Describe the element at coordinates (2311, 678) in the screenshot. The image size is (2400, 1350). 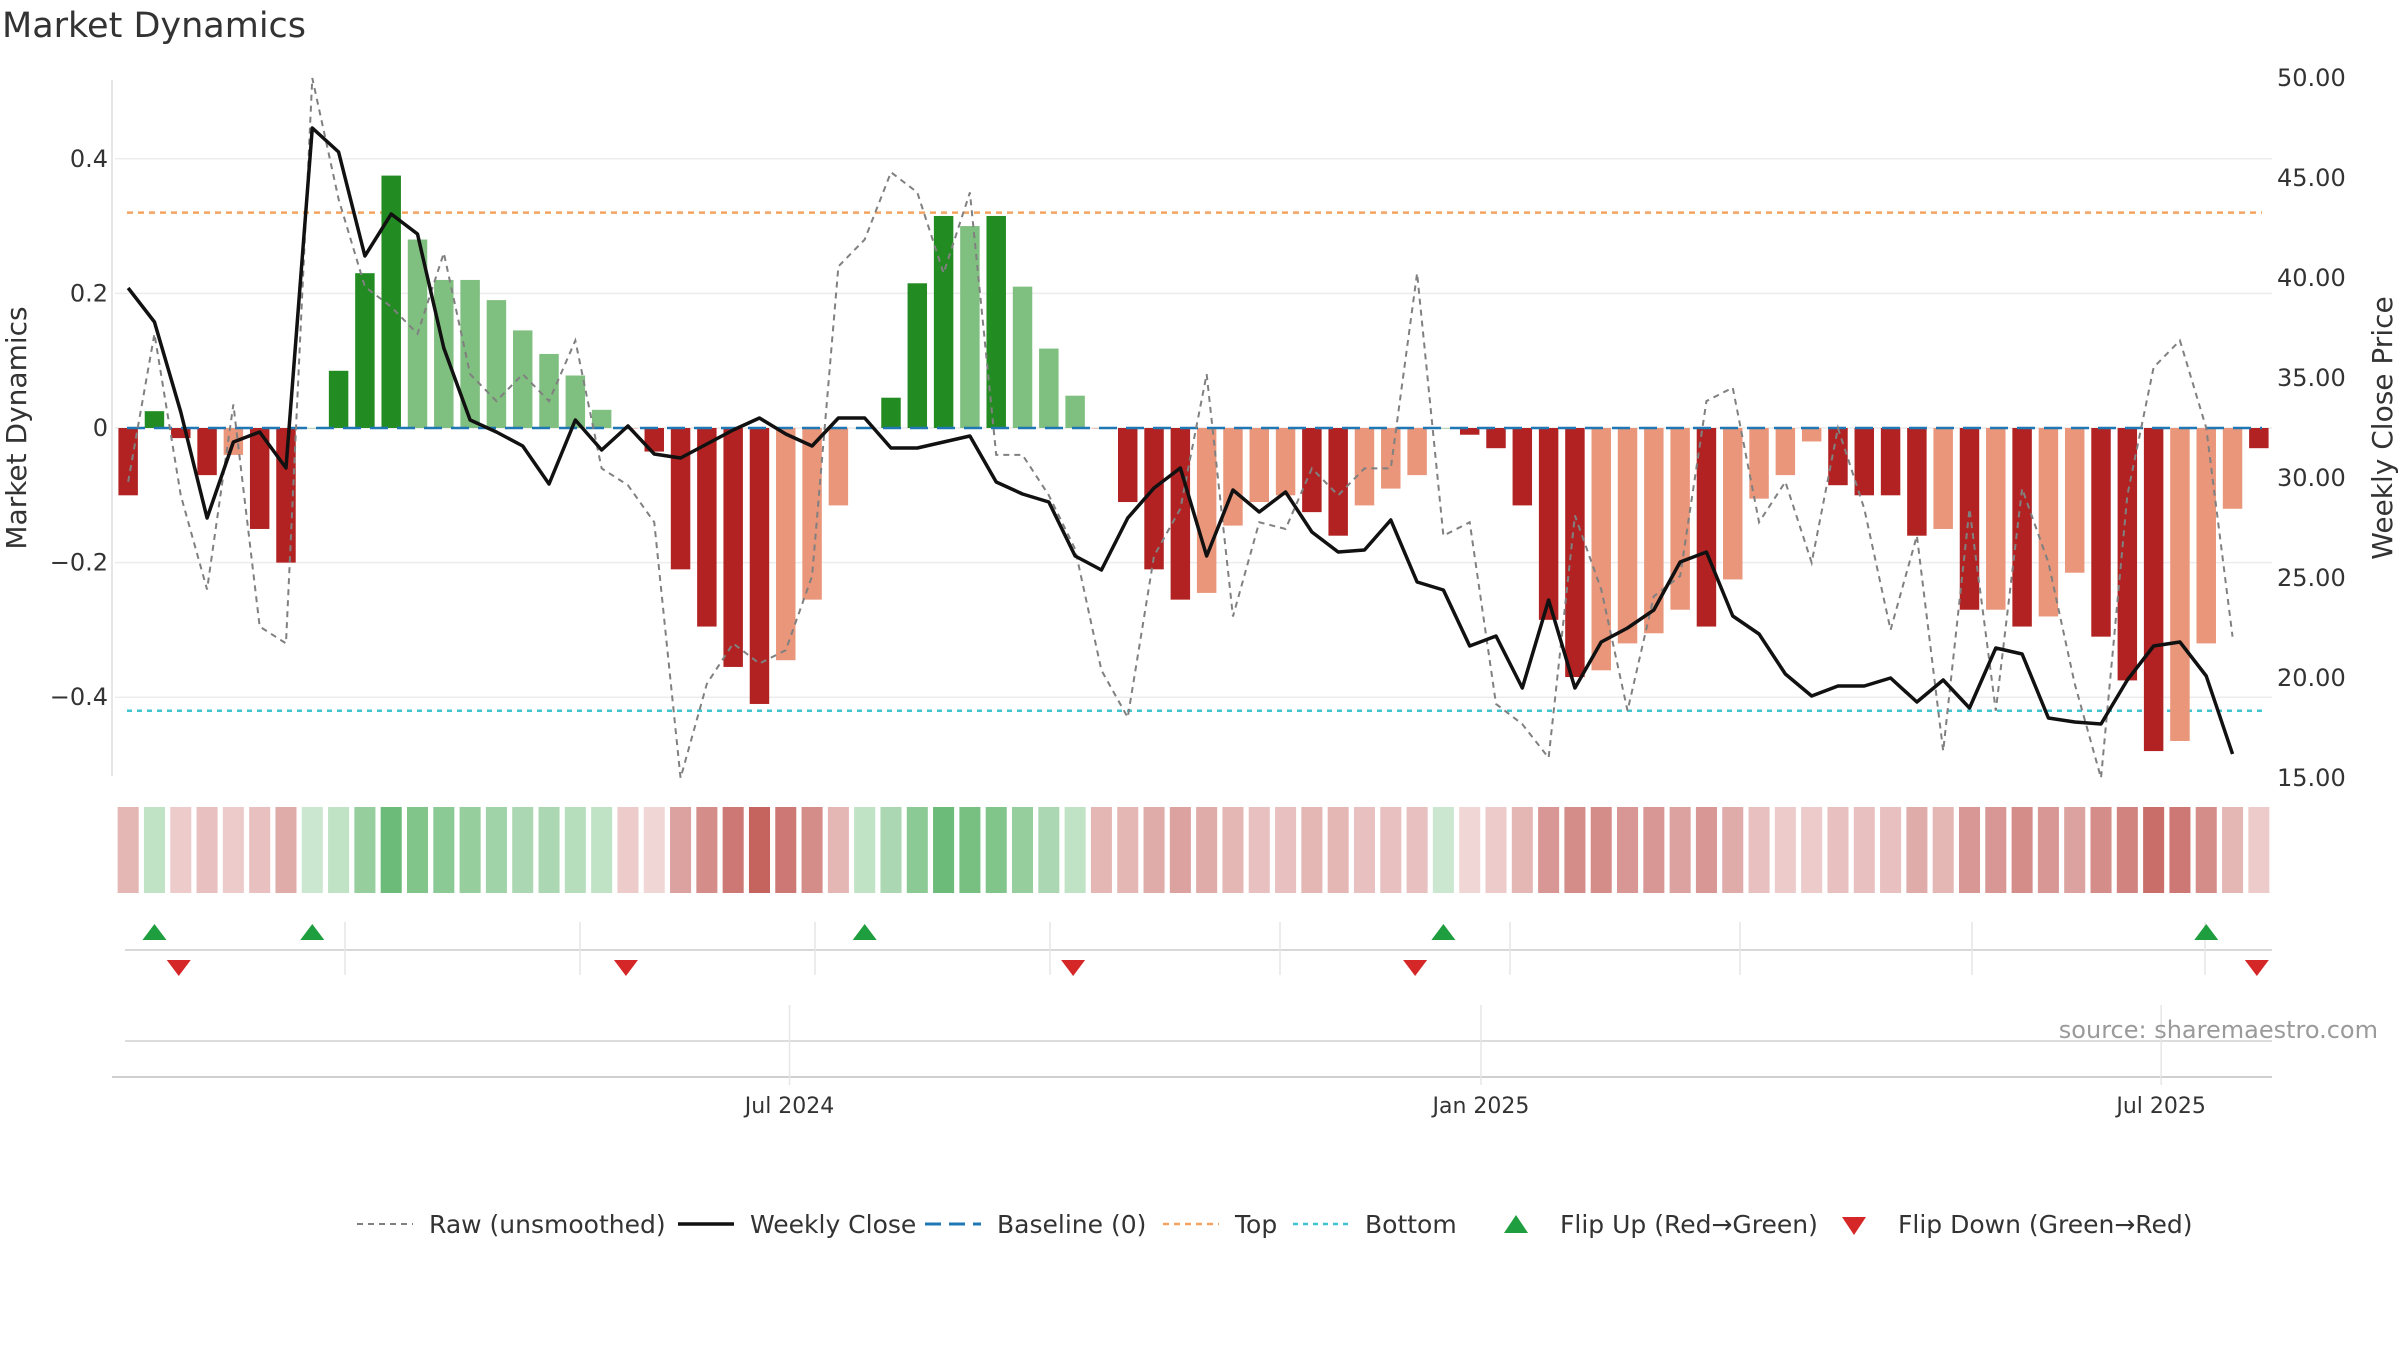
I see `y-right-tick-label: 20.00` at that location.